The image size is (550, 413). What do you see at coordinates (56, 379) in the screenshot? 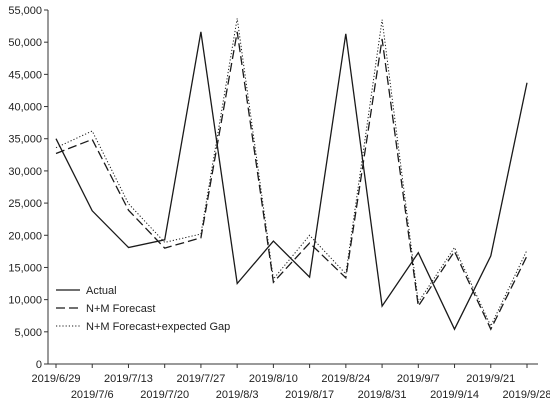
I see `x-tick-label: 2019/6/29` at bounding box center [56, 379].